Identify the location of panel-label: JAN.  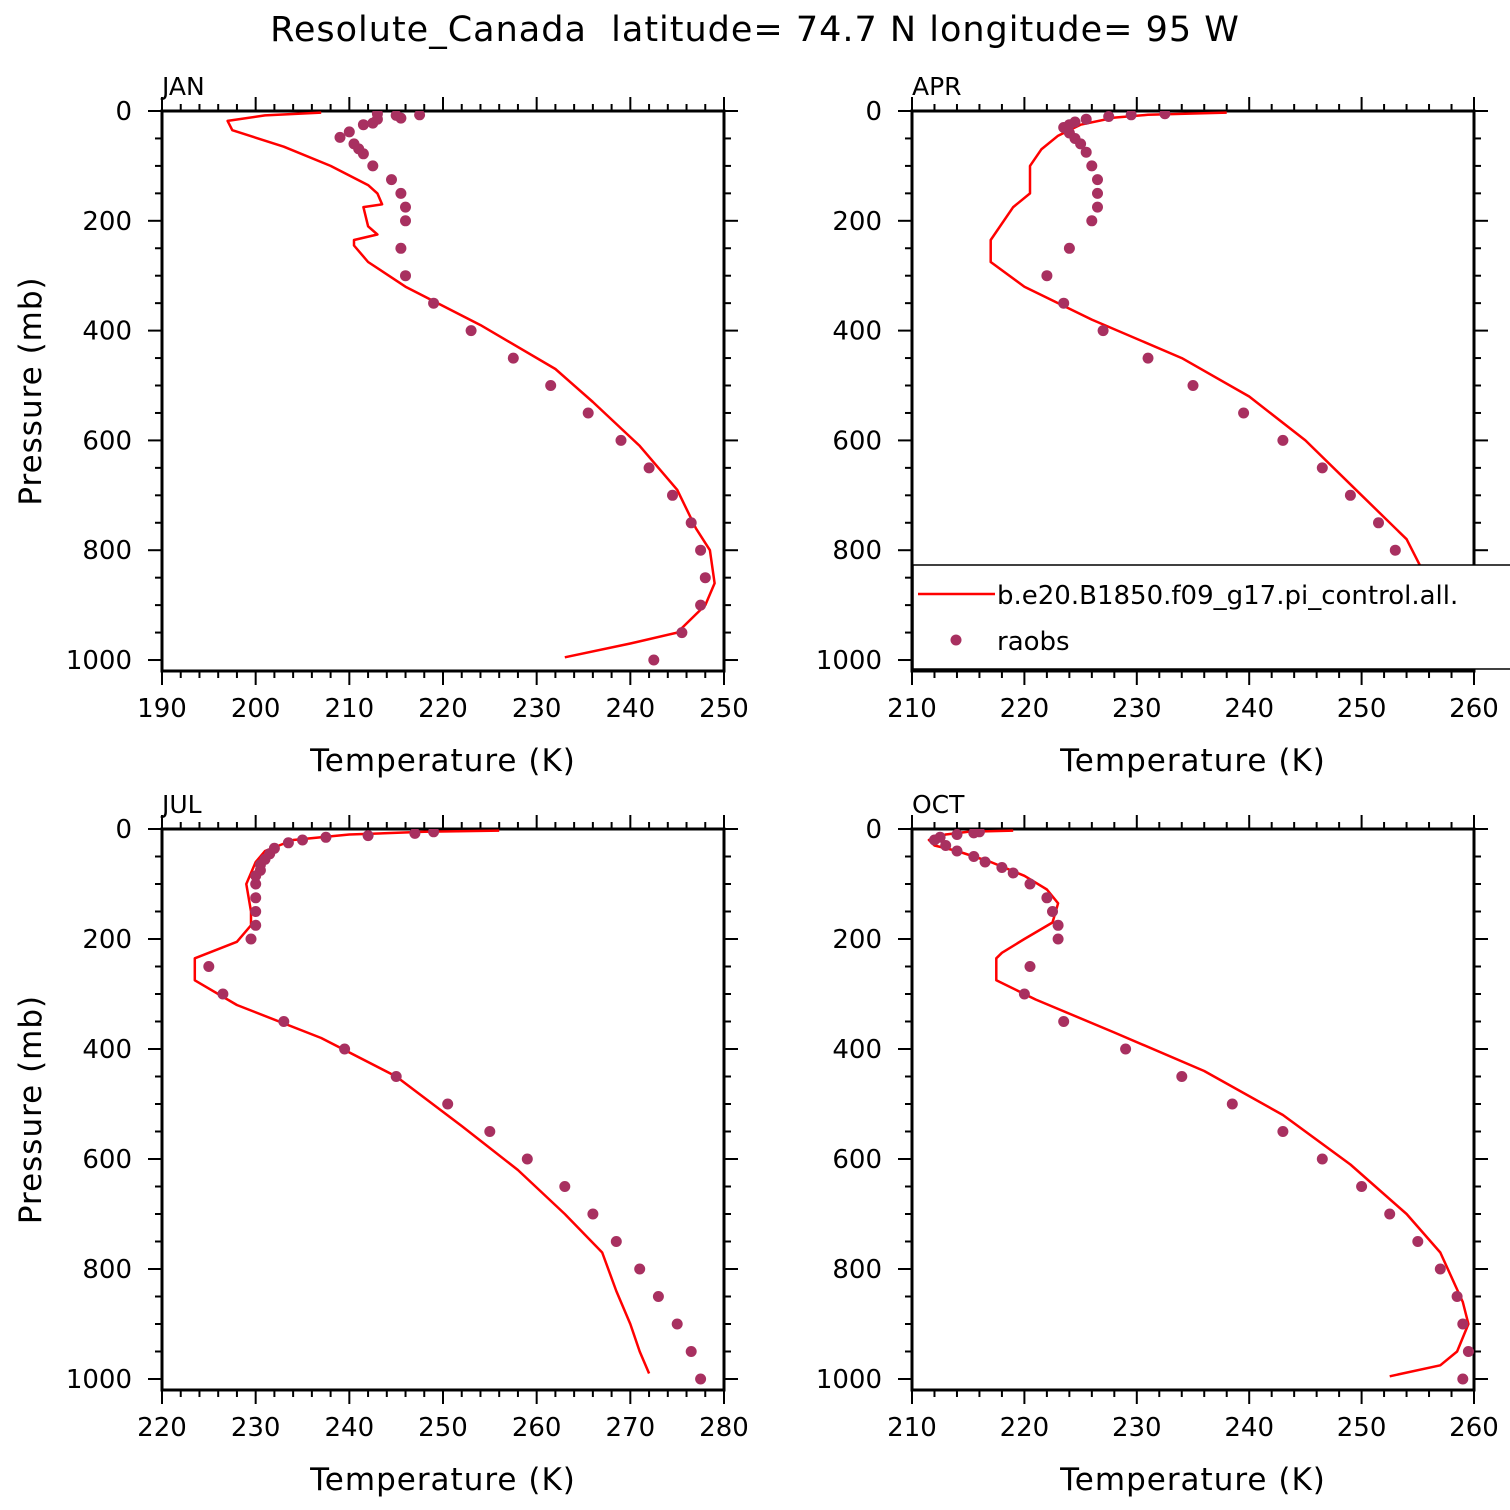
(182, 86).